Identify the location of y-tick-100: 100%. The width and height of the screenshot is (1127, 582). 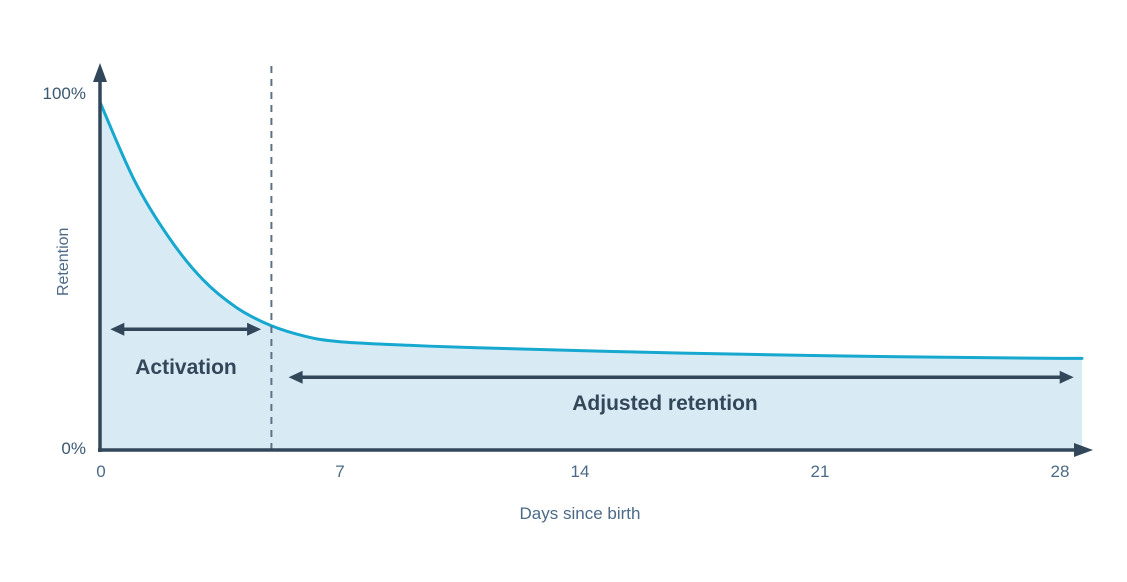
(64, 93).